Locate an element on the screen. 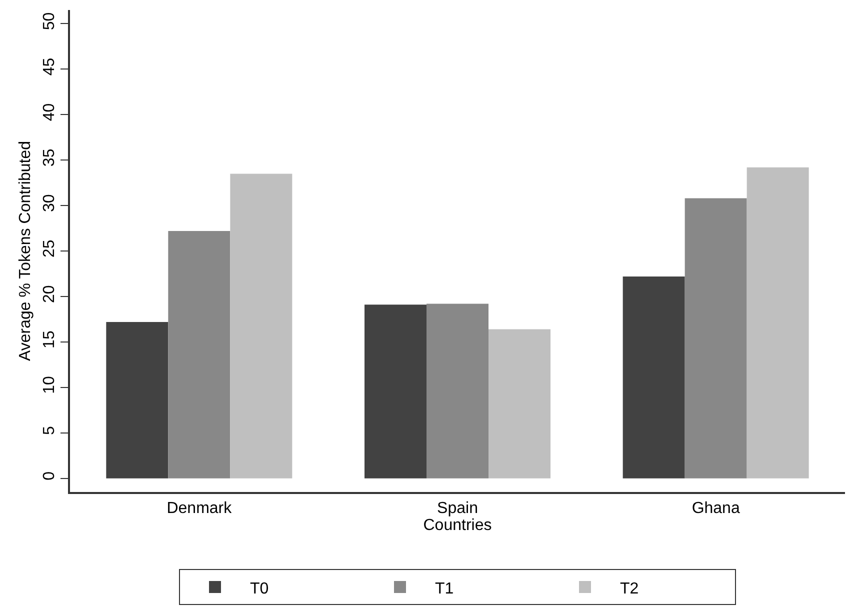 The image size is (853, 613). y-tick-label: 25 is located at coordinates (49, 249).